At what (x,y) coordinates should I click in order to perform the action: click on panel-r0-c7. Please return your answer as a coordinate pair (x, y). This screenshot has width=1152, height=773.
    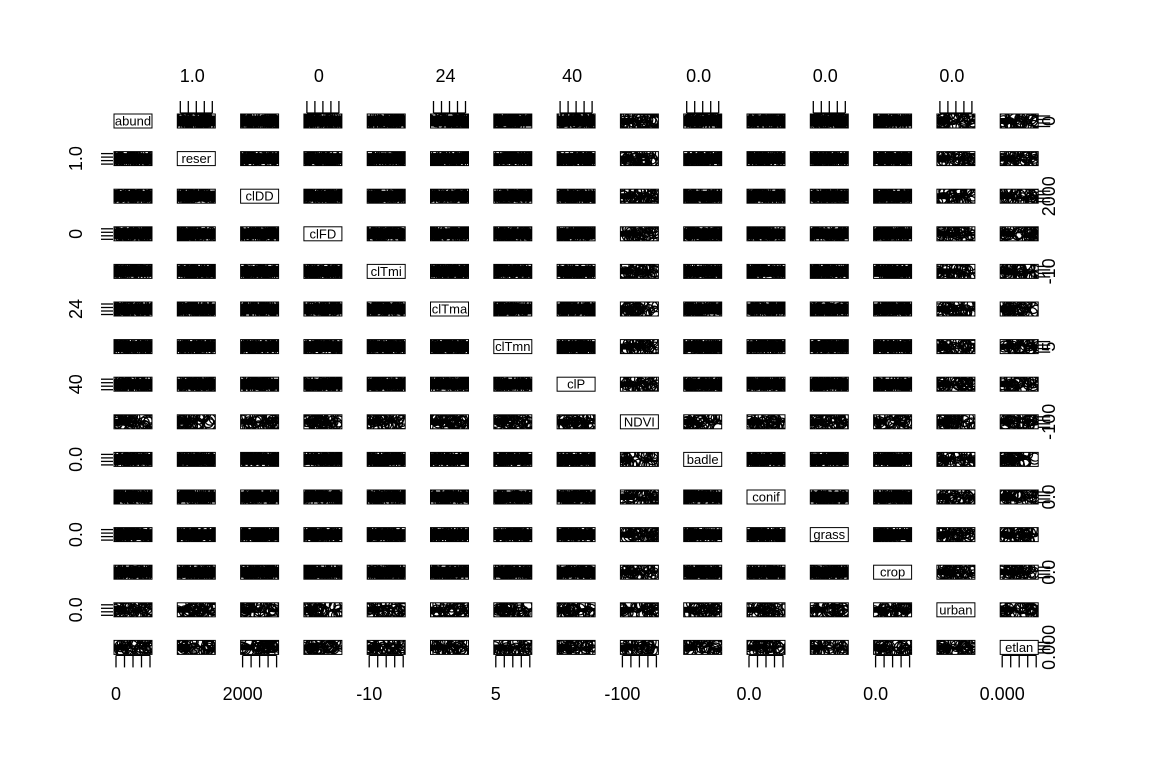
    Looking at the image, I should click on (576, 121).